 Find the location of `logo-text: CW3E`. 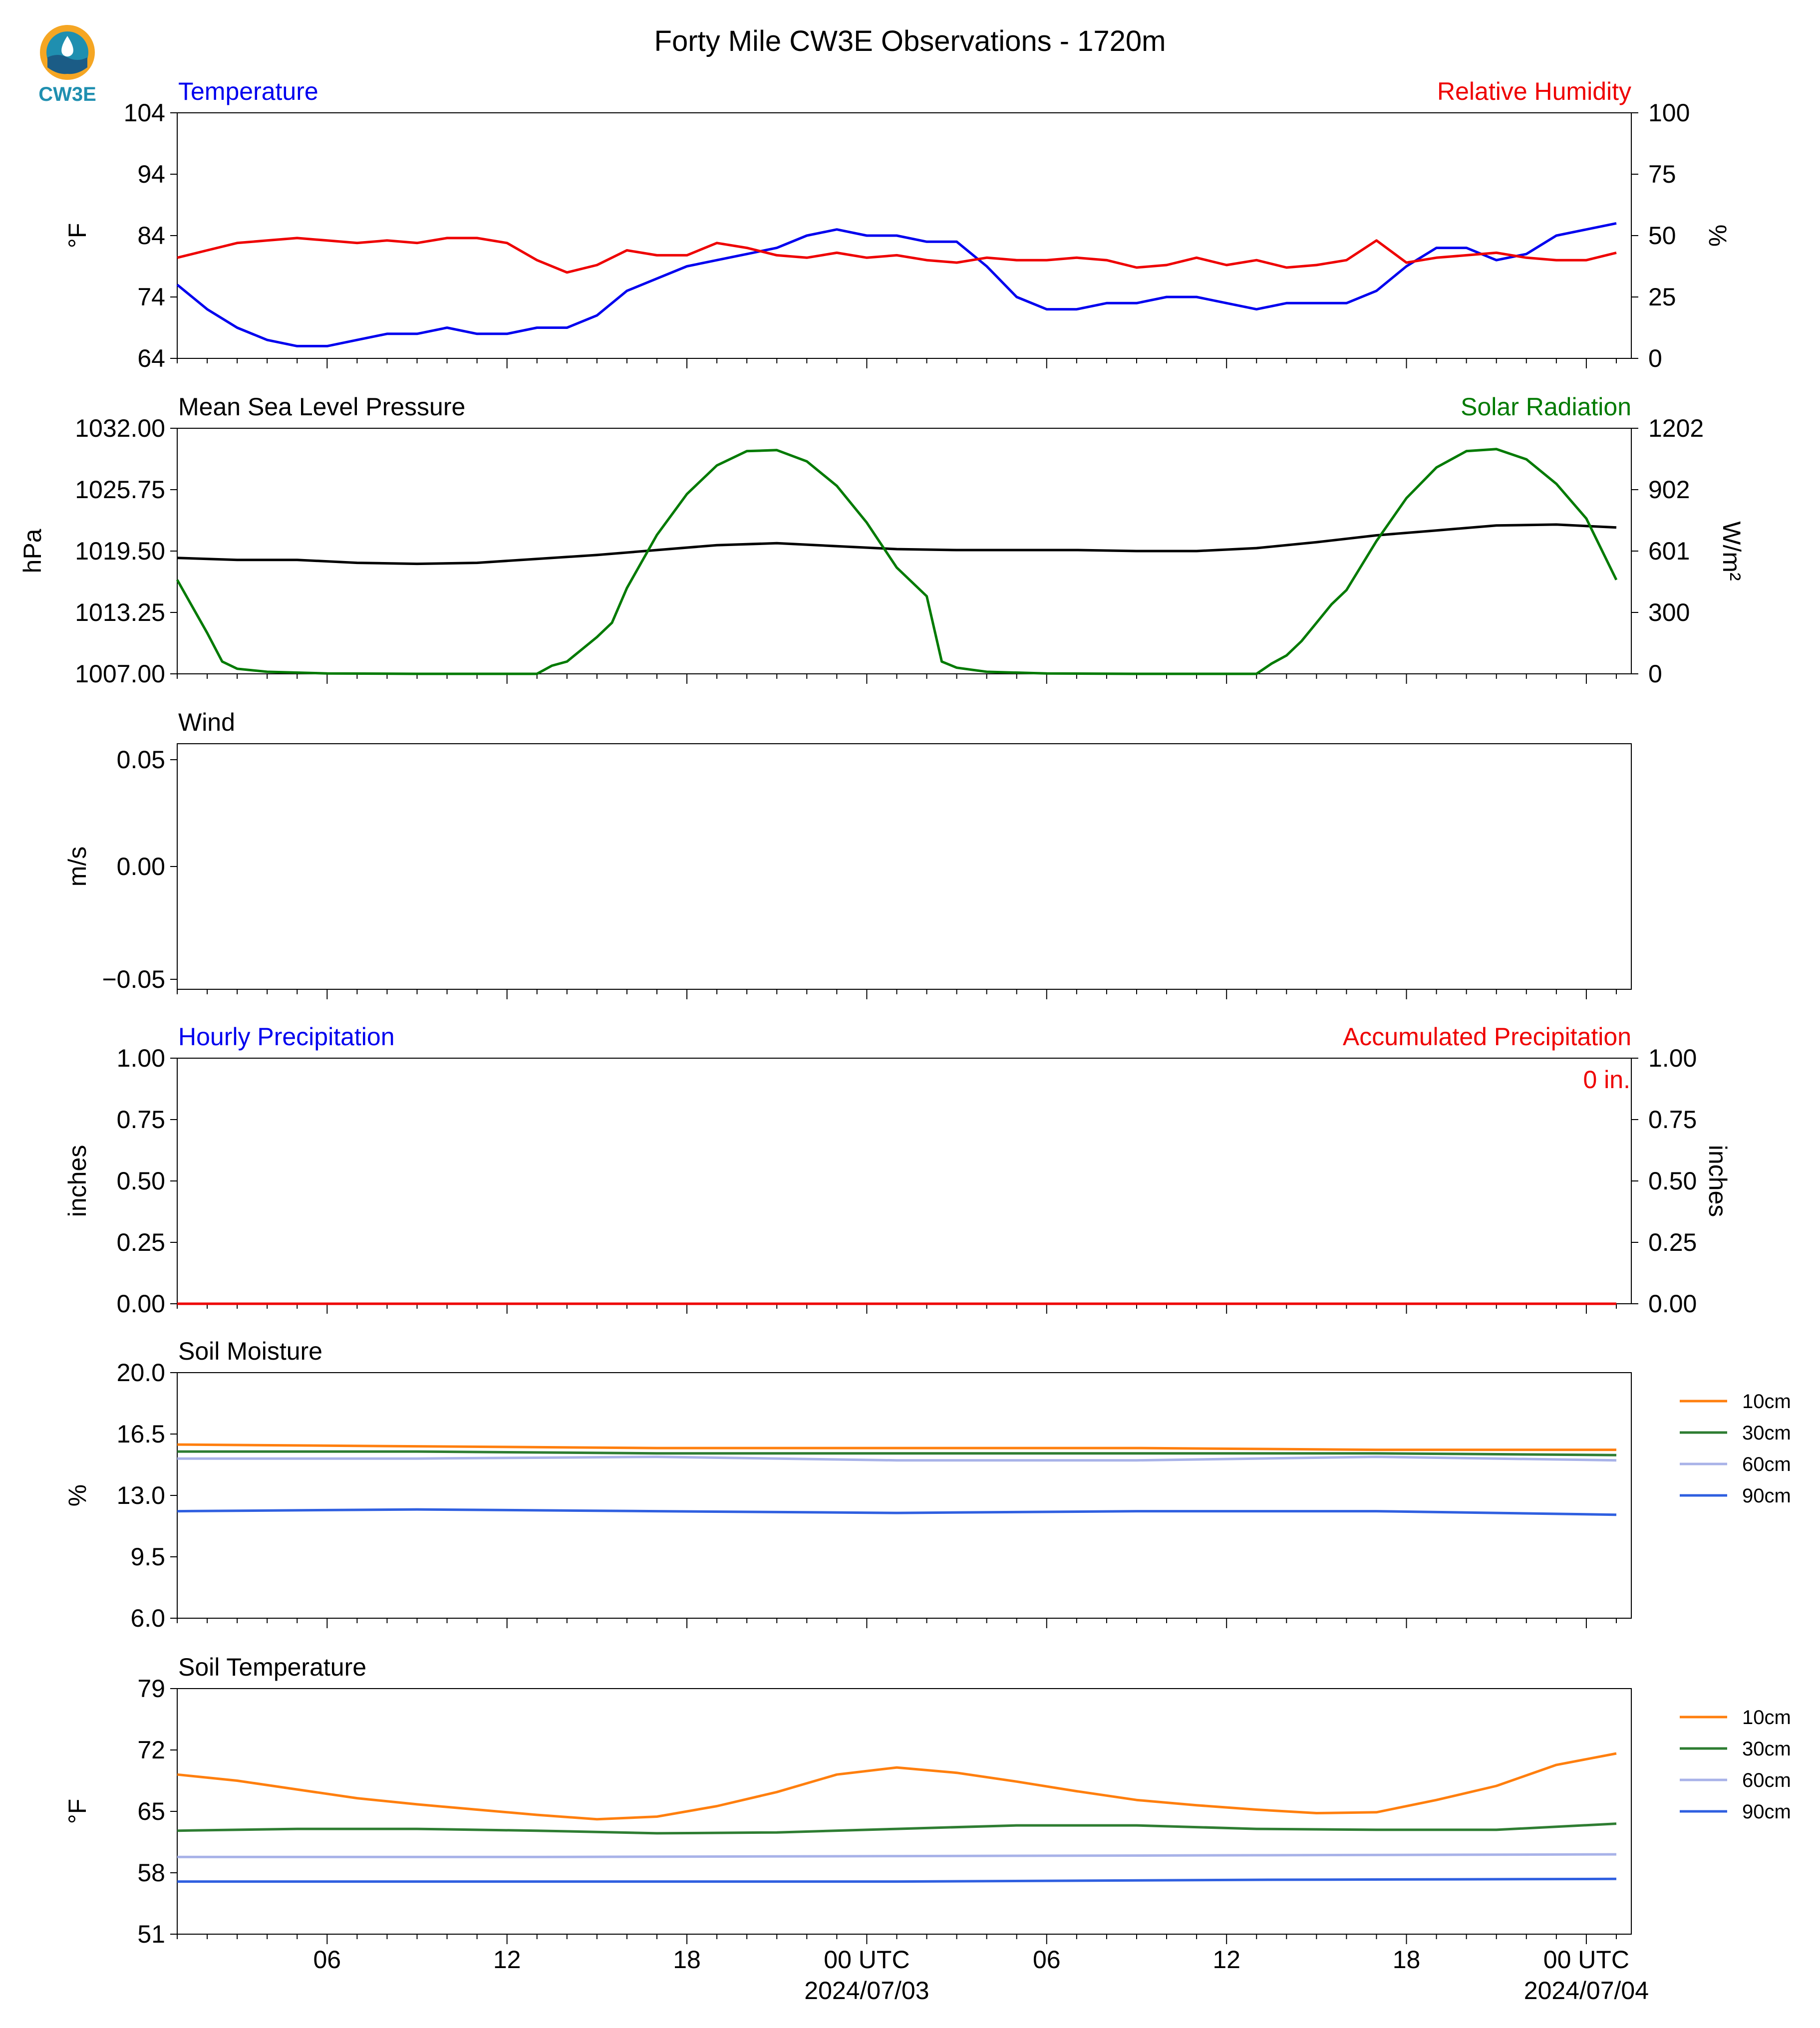

logo-text: CW3E is located at coordinates (67, 94).